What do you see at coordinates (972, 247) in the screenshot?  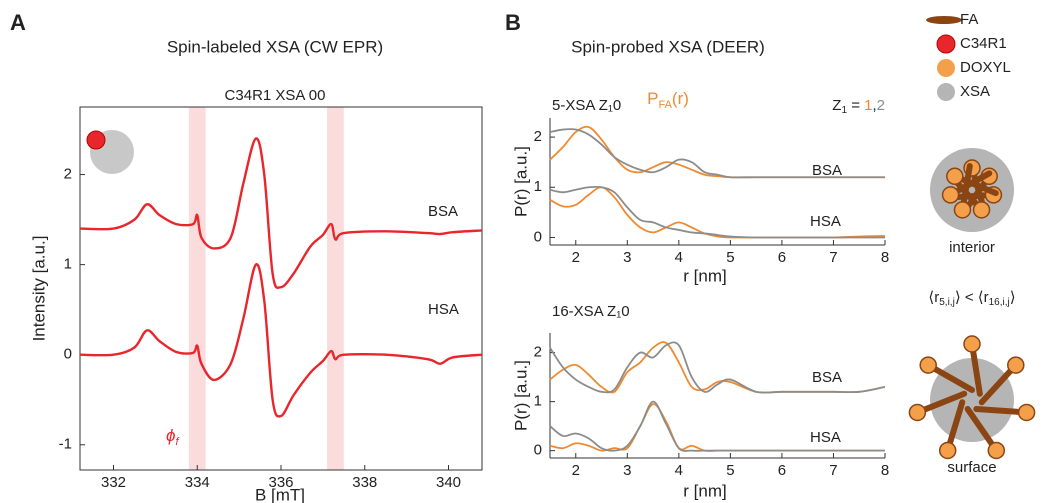 I see `schematic-label: interior` at bounding box center [972, 247].